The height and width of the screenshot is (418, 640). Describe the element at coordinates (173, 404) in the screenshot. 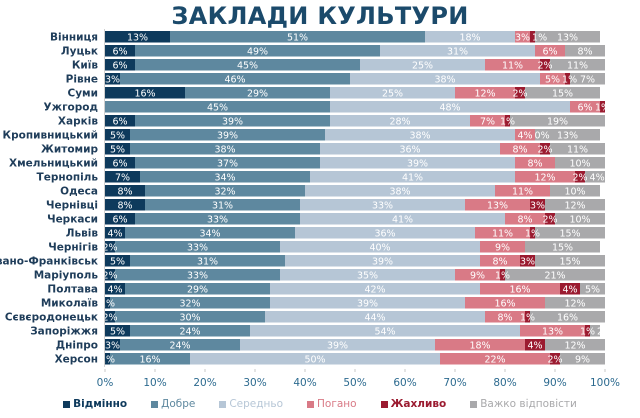

I see `legend-item: Добре` at that location.